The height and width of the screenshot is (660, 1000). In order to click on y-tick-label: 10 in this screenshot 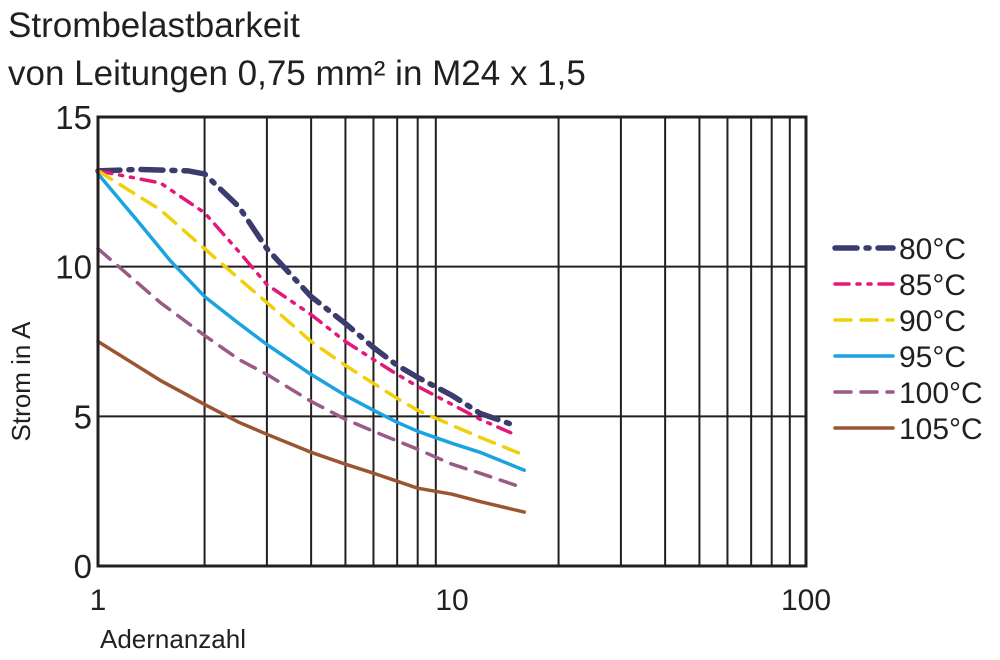, I will do `click(73, 267)`.